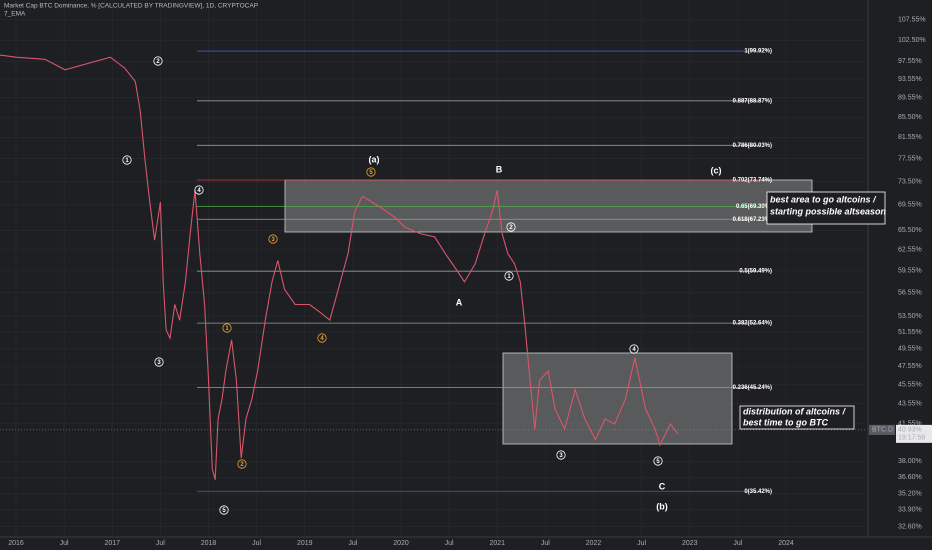  What do you see at coordinates (910, 181) in the screenshot?
I see `y-tick-label: 73.50%` at bounding box center [910, 181].